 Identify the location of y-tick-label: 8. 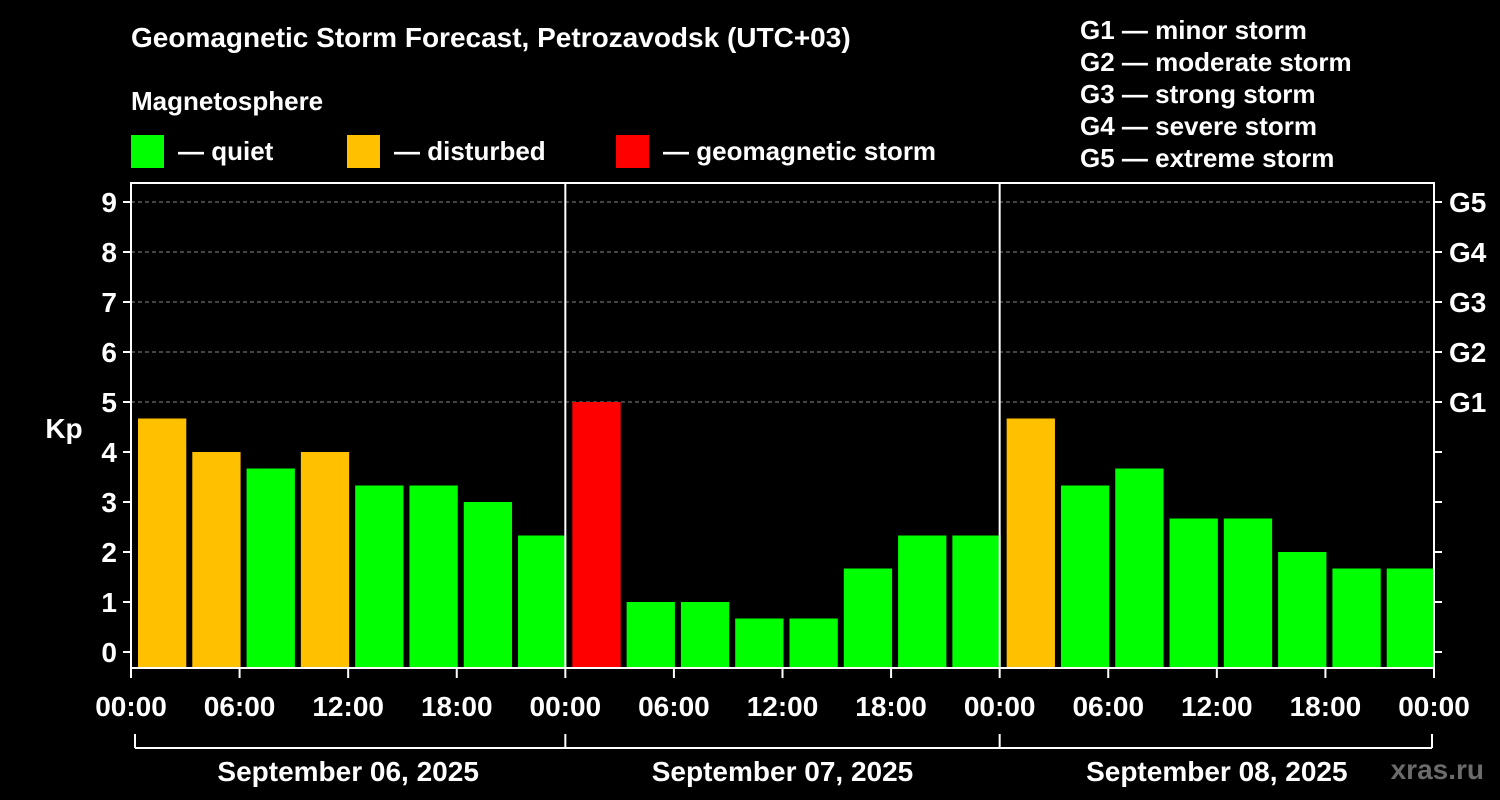
(109, 252).